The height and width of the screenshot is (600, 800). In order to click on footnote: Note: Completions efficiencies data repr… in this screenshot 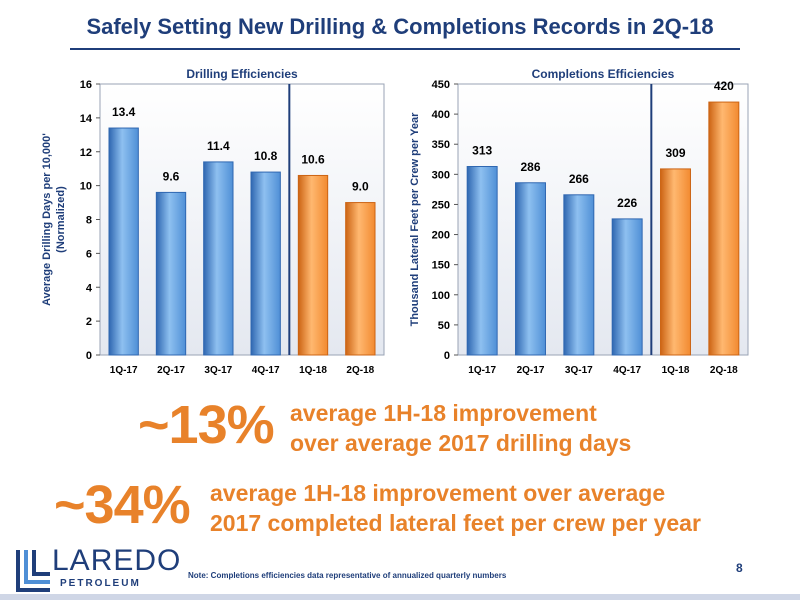, I will do `click(347, 575)`.